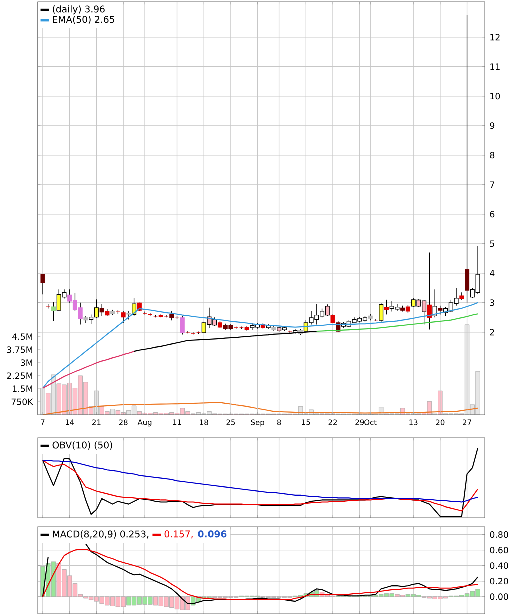  I want to click on y-tick-label: 8, so click(492, 155).